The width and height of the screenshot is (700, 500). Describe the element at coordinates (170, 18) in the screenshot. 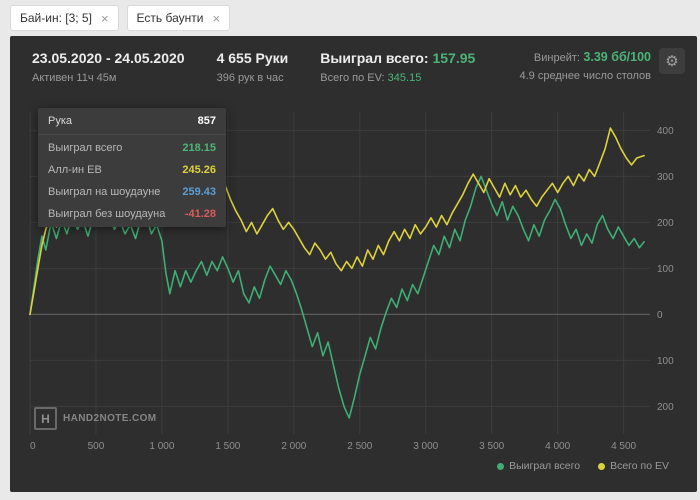

I see `filter-chip-bounty-label: Есть баунти` at that location.